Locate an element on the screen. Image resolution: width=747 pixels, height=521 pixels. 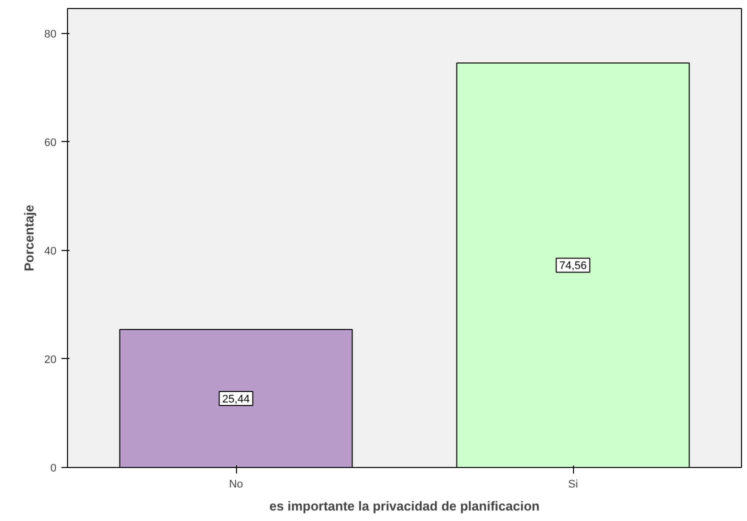
x-tick-label: Si is located at coordinates (573, 484).